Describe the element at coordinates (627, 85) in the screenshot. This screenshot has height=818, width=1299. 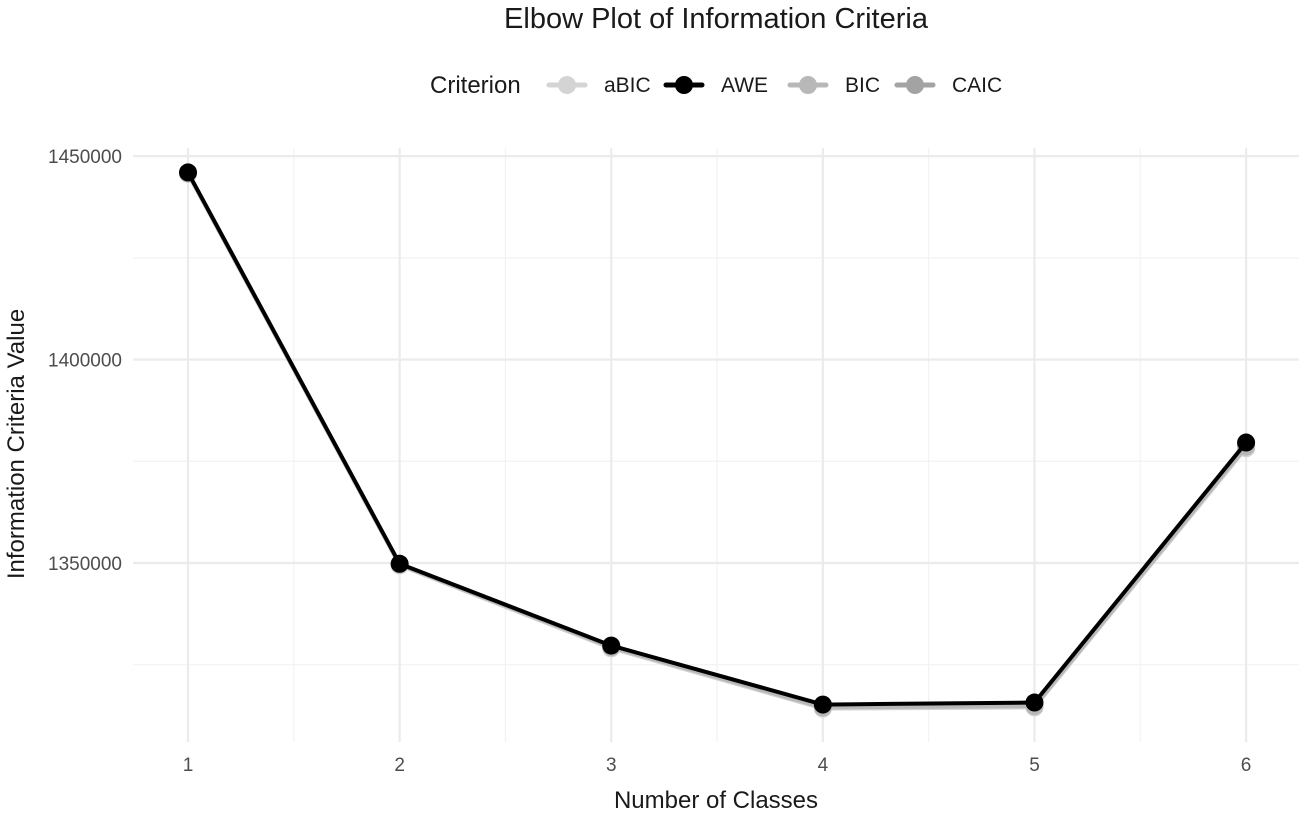
I see `legend-label-abic: aBIC` at that location.